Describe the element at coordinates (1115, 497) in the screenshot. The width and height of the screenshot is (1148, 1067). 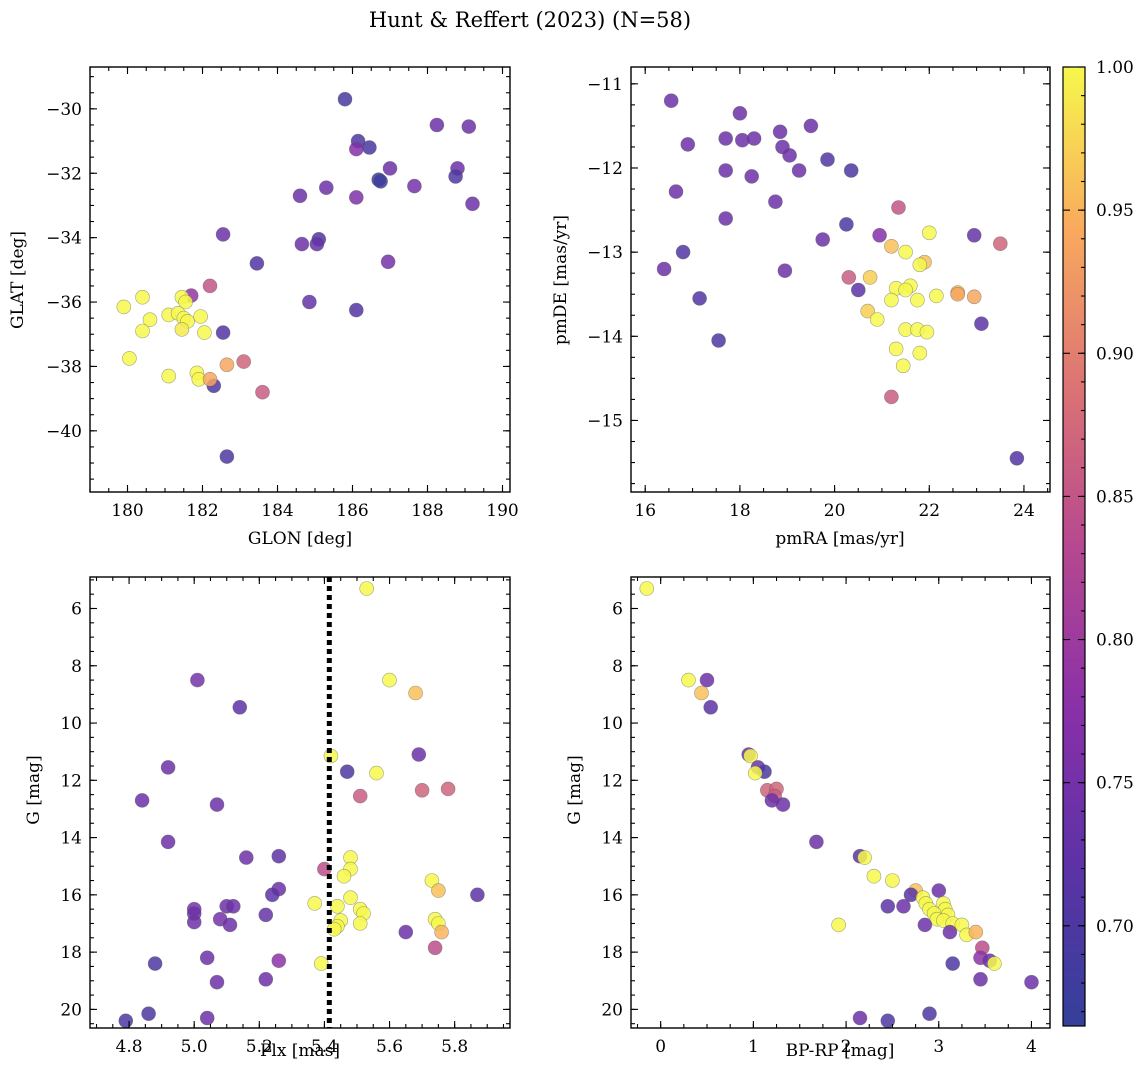
I see `colorbar-tick-label: 0.85` at that location.